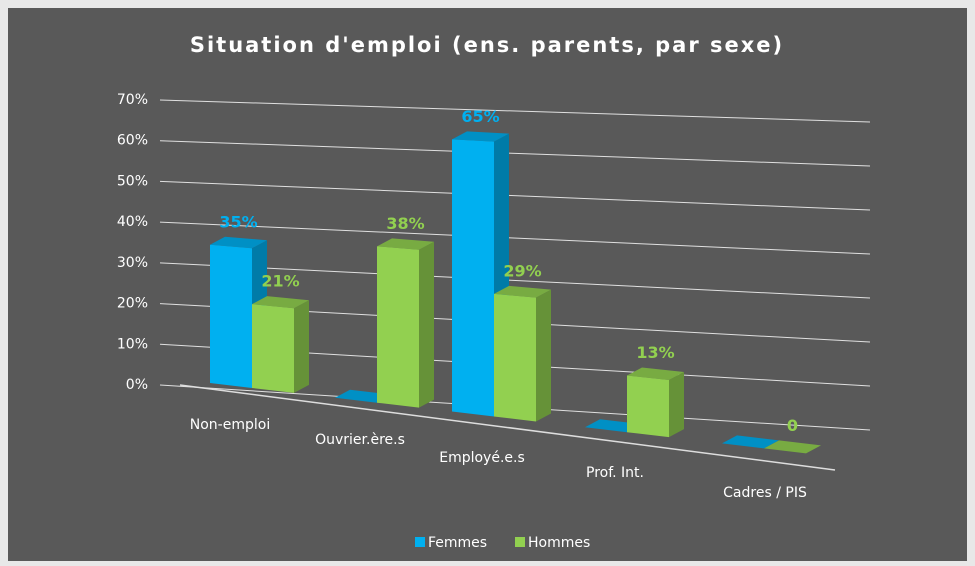 This screenshot has height=566, width=975. What do you see at coordinates (230, 425) in the screenshot?
I see `x-tick-label: Non-emploi` at bounding box center [230, 425].